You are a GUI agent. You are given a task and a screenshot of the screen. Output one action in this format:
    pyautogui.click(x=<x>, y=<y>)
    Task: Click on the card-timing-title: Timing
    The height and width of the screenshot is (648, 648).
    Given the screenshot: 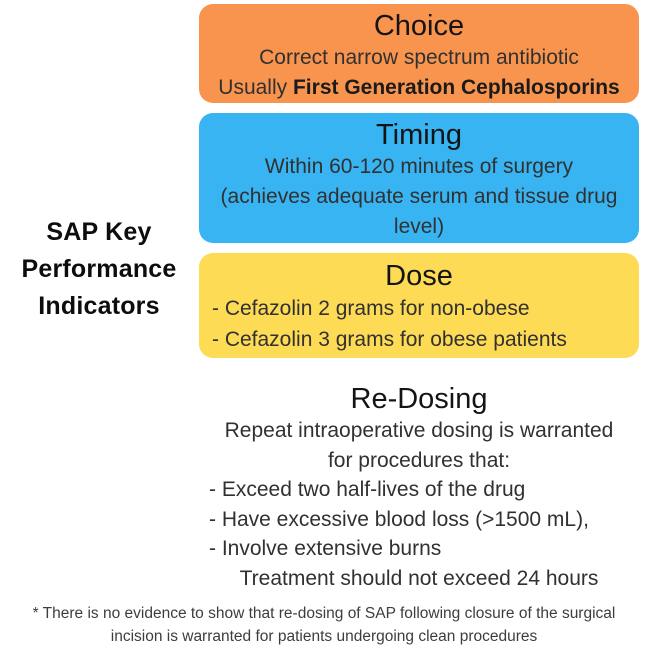 What is the action you would take?
    pyautogui.click(x=419, y=135)
    